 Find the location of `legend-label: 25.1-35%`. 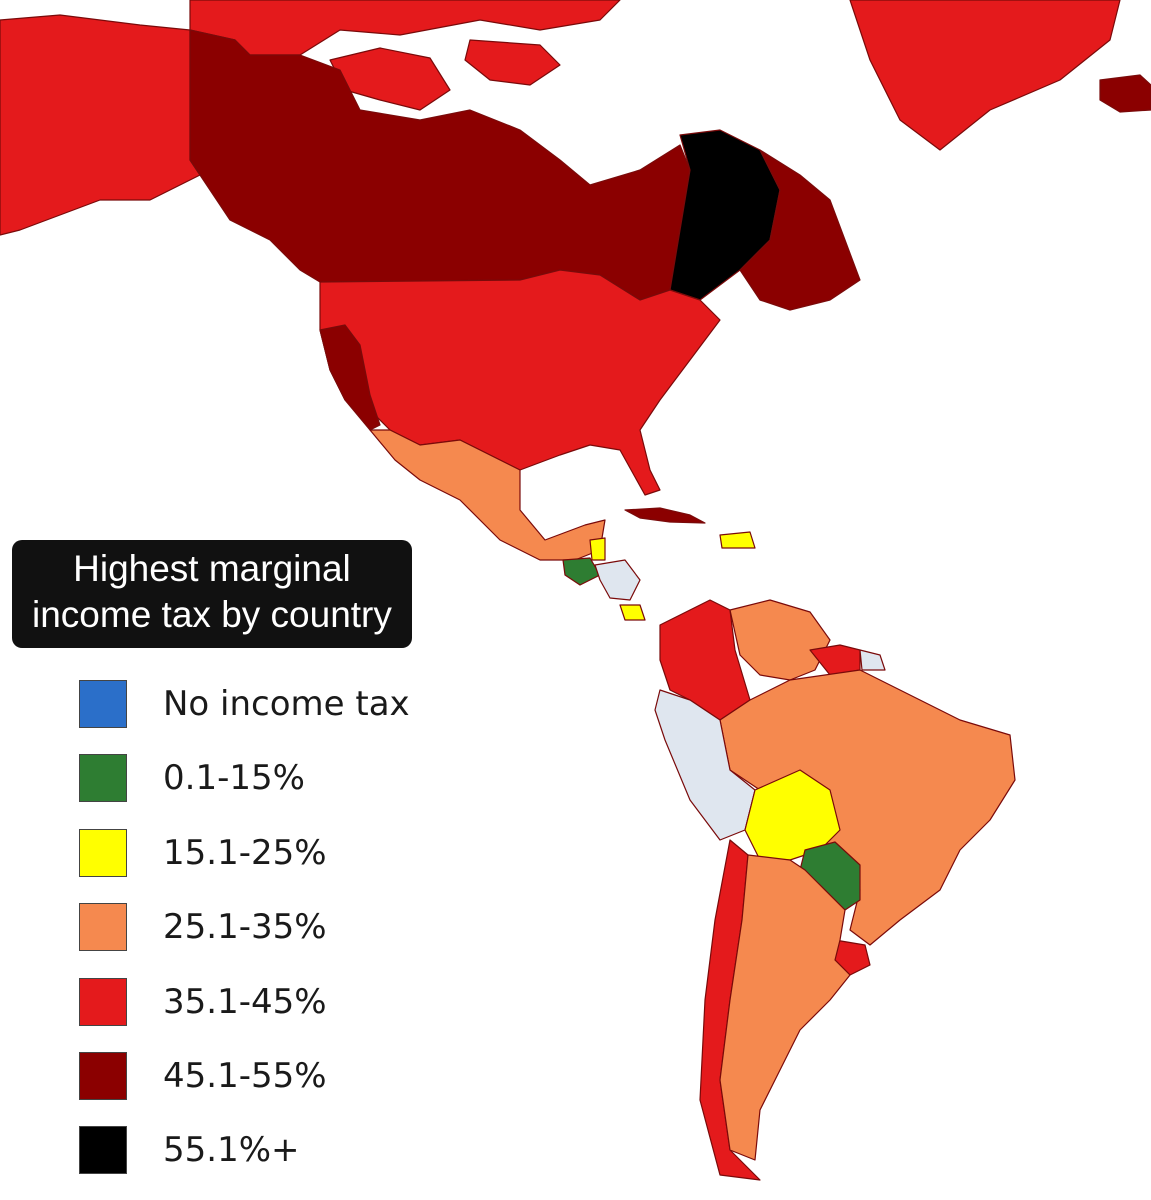

legend-label: 25.1-35% is located at coordinates (245, 927).